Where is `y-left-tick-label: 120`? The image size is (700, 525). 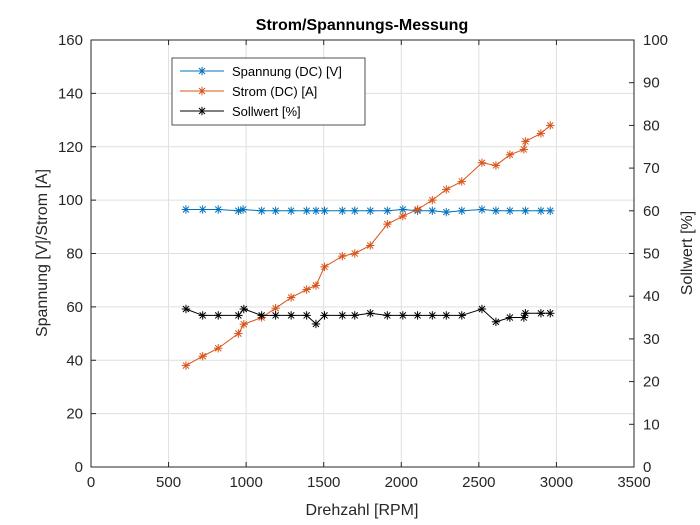
y-left-tick-label: 120 is located at coordinates (70, 147).